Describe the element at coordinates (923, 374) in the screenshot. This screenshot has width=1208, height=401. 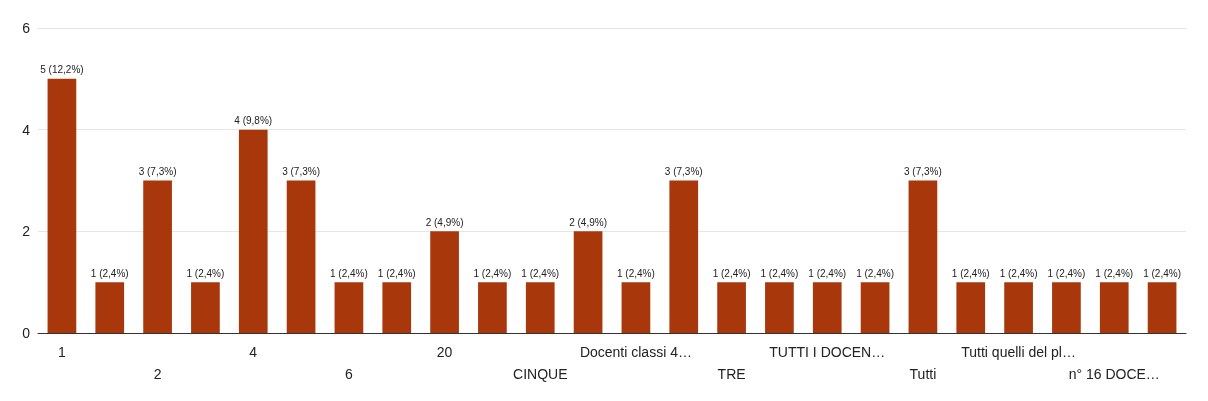
I see `x-tick-label: Tutti` at that location.